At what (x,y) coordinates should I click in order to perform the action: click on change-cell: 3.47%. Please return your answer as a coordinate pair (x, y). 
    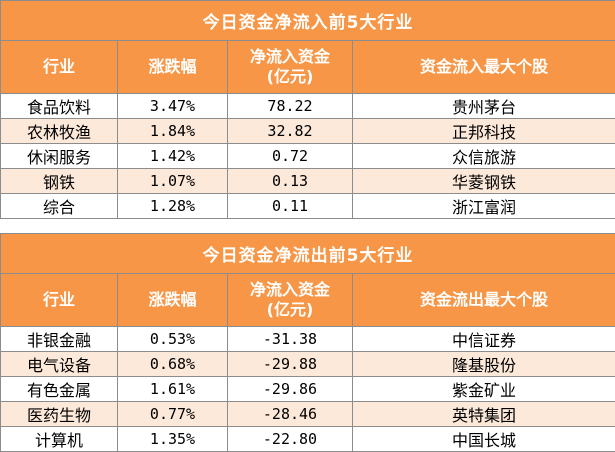
    Looking at the image, I should click on (173, 106).